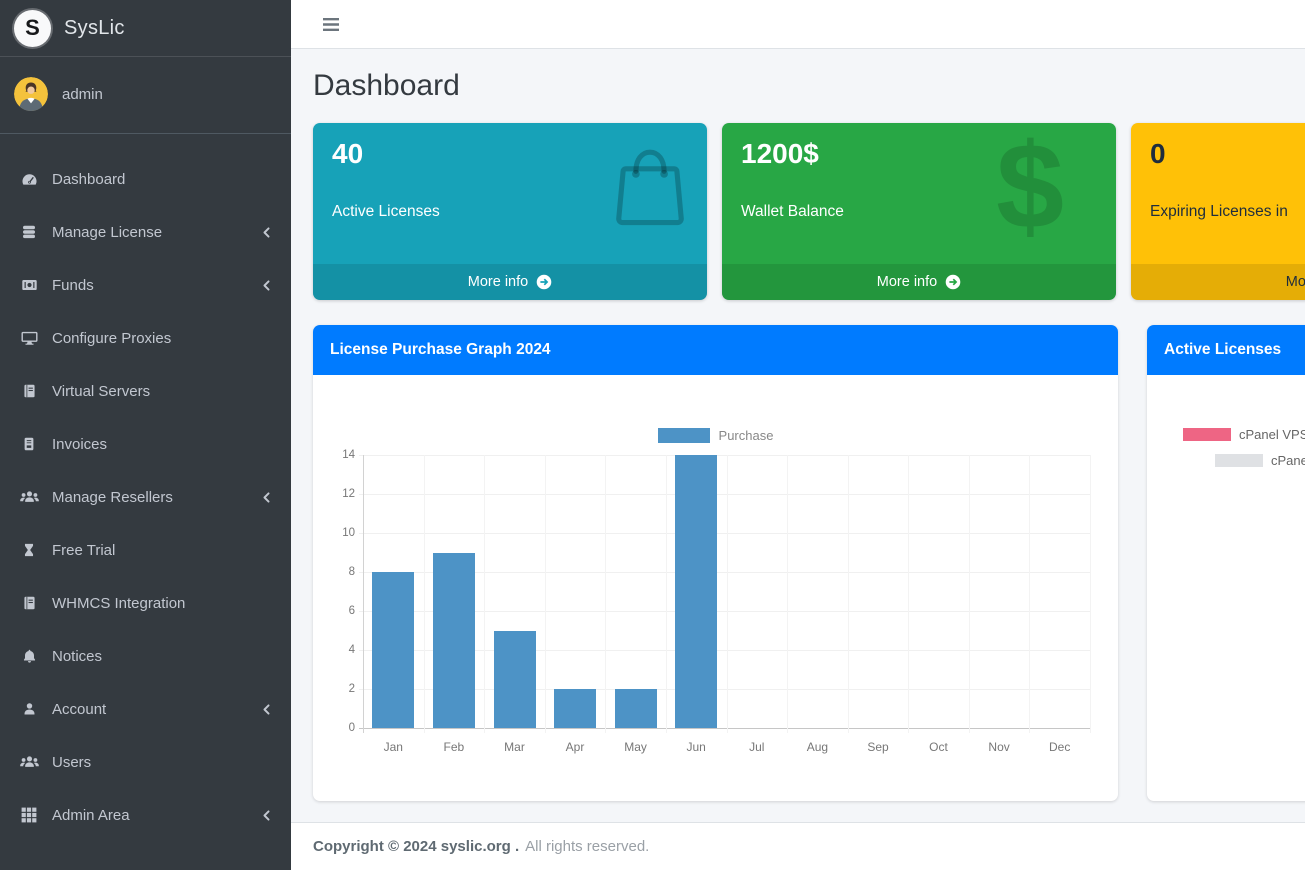  What do you see at coordinates (1158, 153) in the screenshot?
I see `stat-value: 0` at bounding box center [1158, 153].